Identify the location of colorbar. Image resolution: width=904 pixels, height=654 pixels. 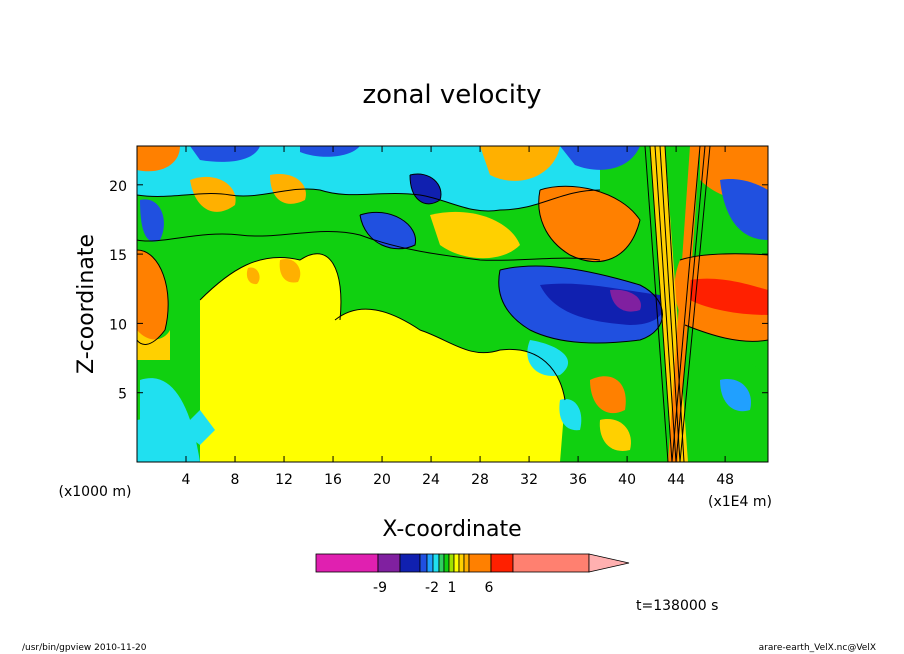
(472, 563).